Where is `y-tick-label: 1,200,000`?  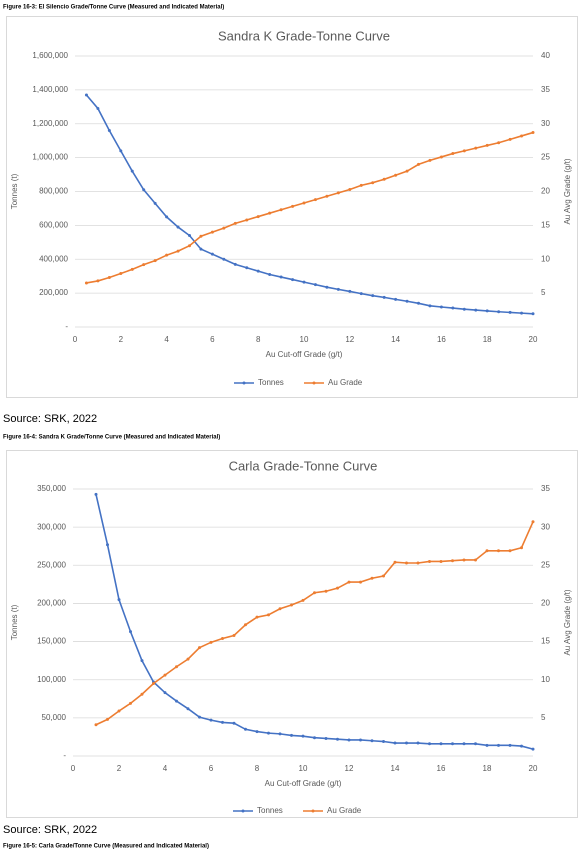 y-tick-label: 1,200,000 is located at coordinates (50, 123).